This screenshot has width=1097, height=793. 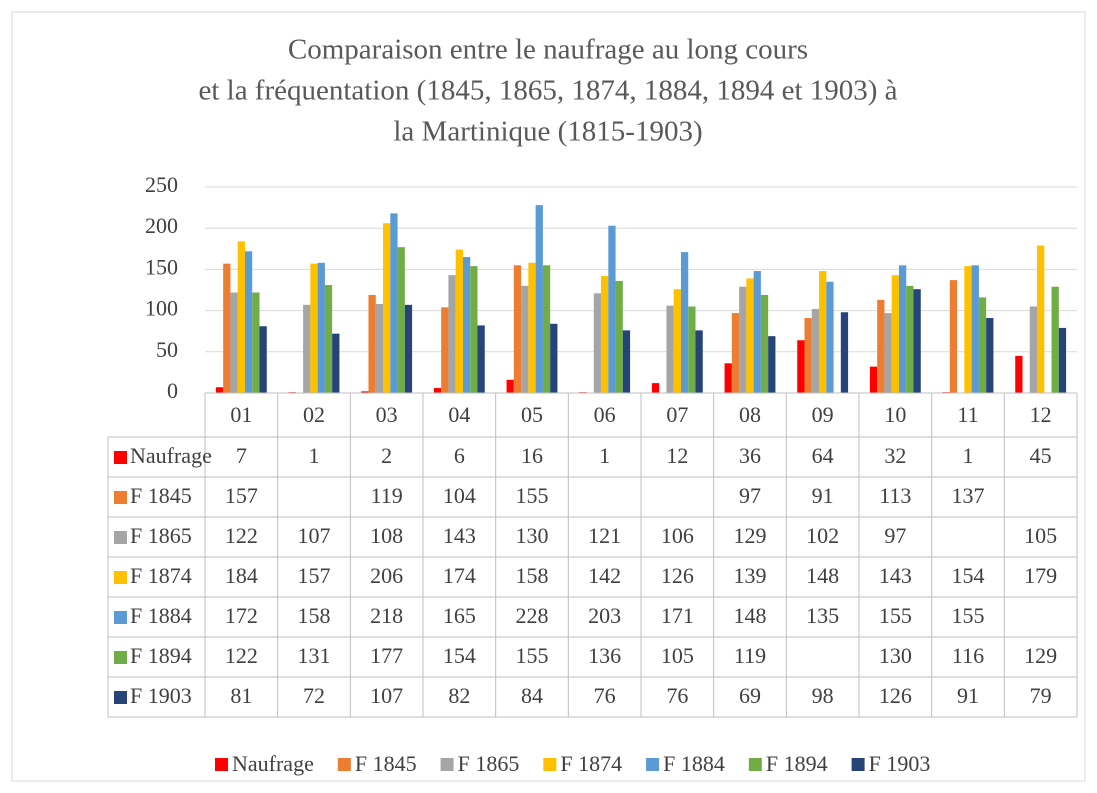 What do you see at coordinates (172, 390) in the screenshot?
I see `y-tick-label: 0` at bounding box center [172, 390].